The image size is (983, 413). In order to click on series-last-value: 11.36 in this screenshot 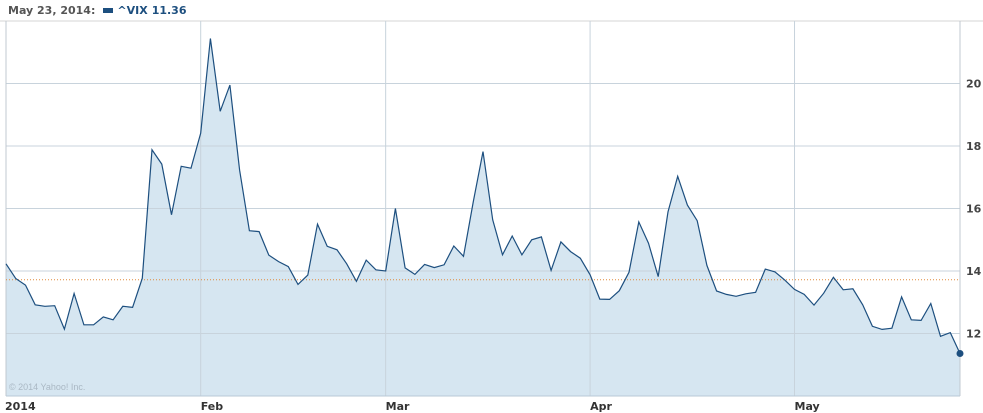, I will do `click(169, 10)`.